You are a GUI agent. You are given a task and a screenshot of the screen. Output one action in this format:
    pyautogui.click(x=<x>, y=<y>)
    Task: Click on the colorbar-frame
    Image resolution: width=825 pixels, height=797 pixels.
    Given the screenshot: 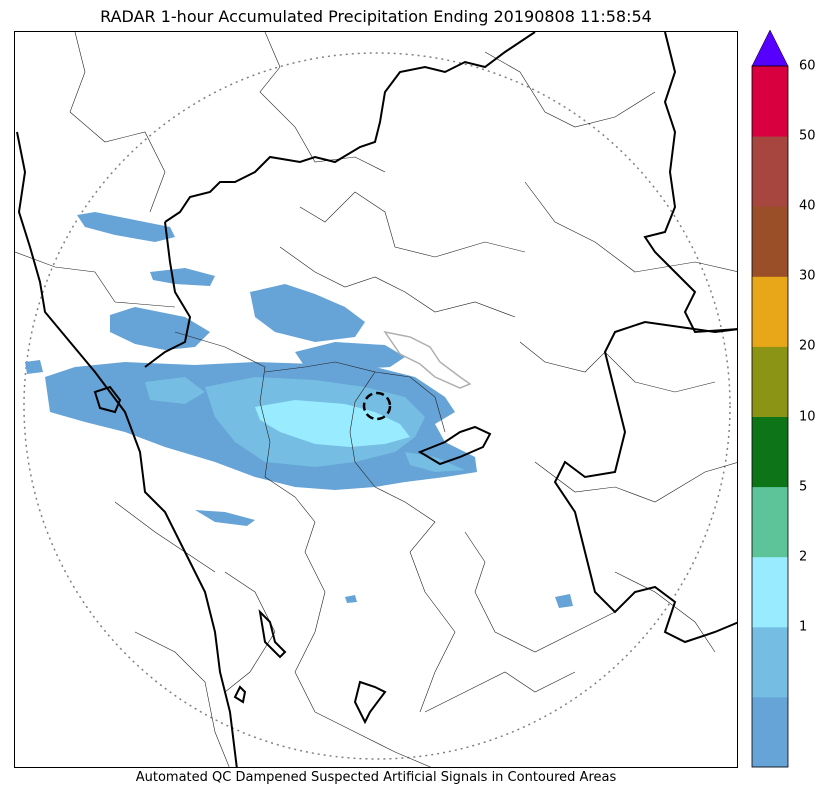 What is the action you would take?
    pyautogui.click(x=770, y=416)
    